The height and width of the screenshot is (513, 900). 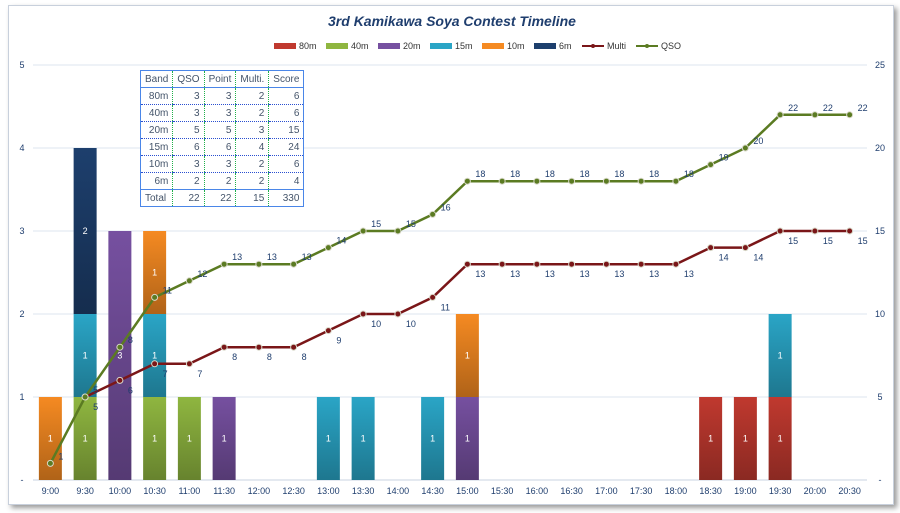 I want to click on x-axis-tick-label: 20:00, so click(x=815, y=491).